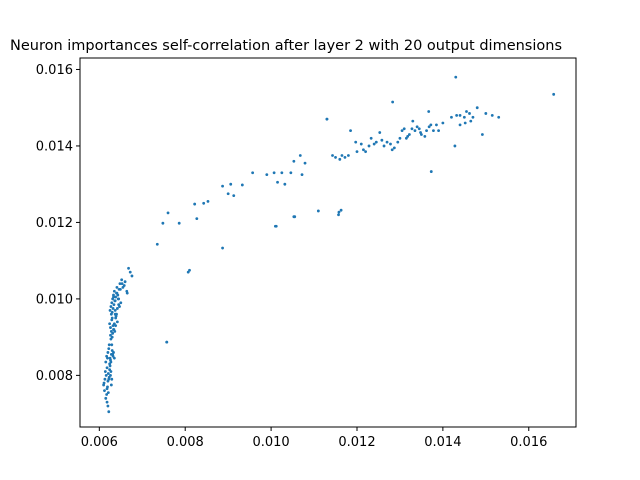  What do you see at coordinates (54, 299) in the screenshot?
I see `y-tick-label: 0.010` at bounding box center [54, 299].